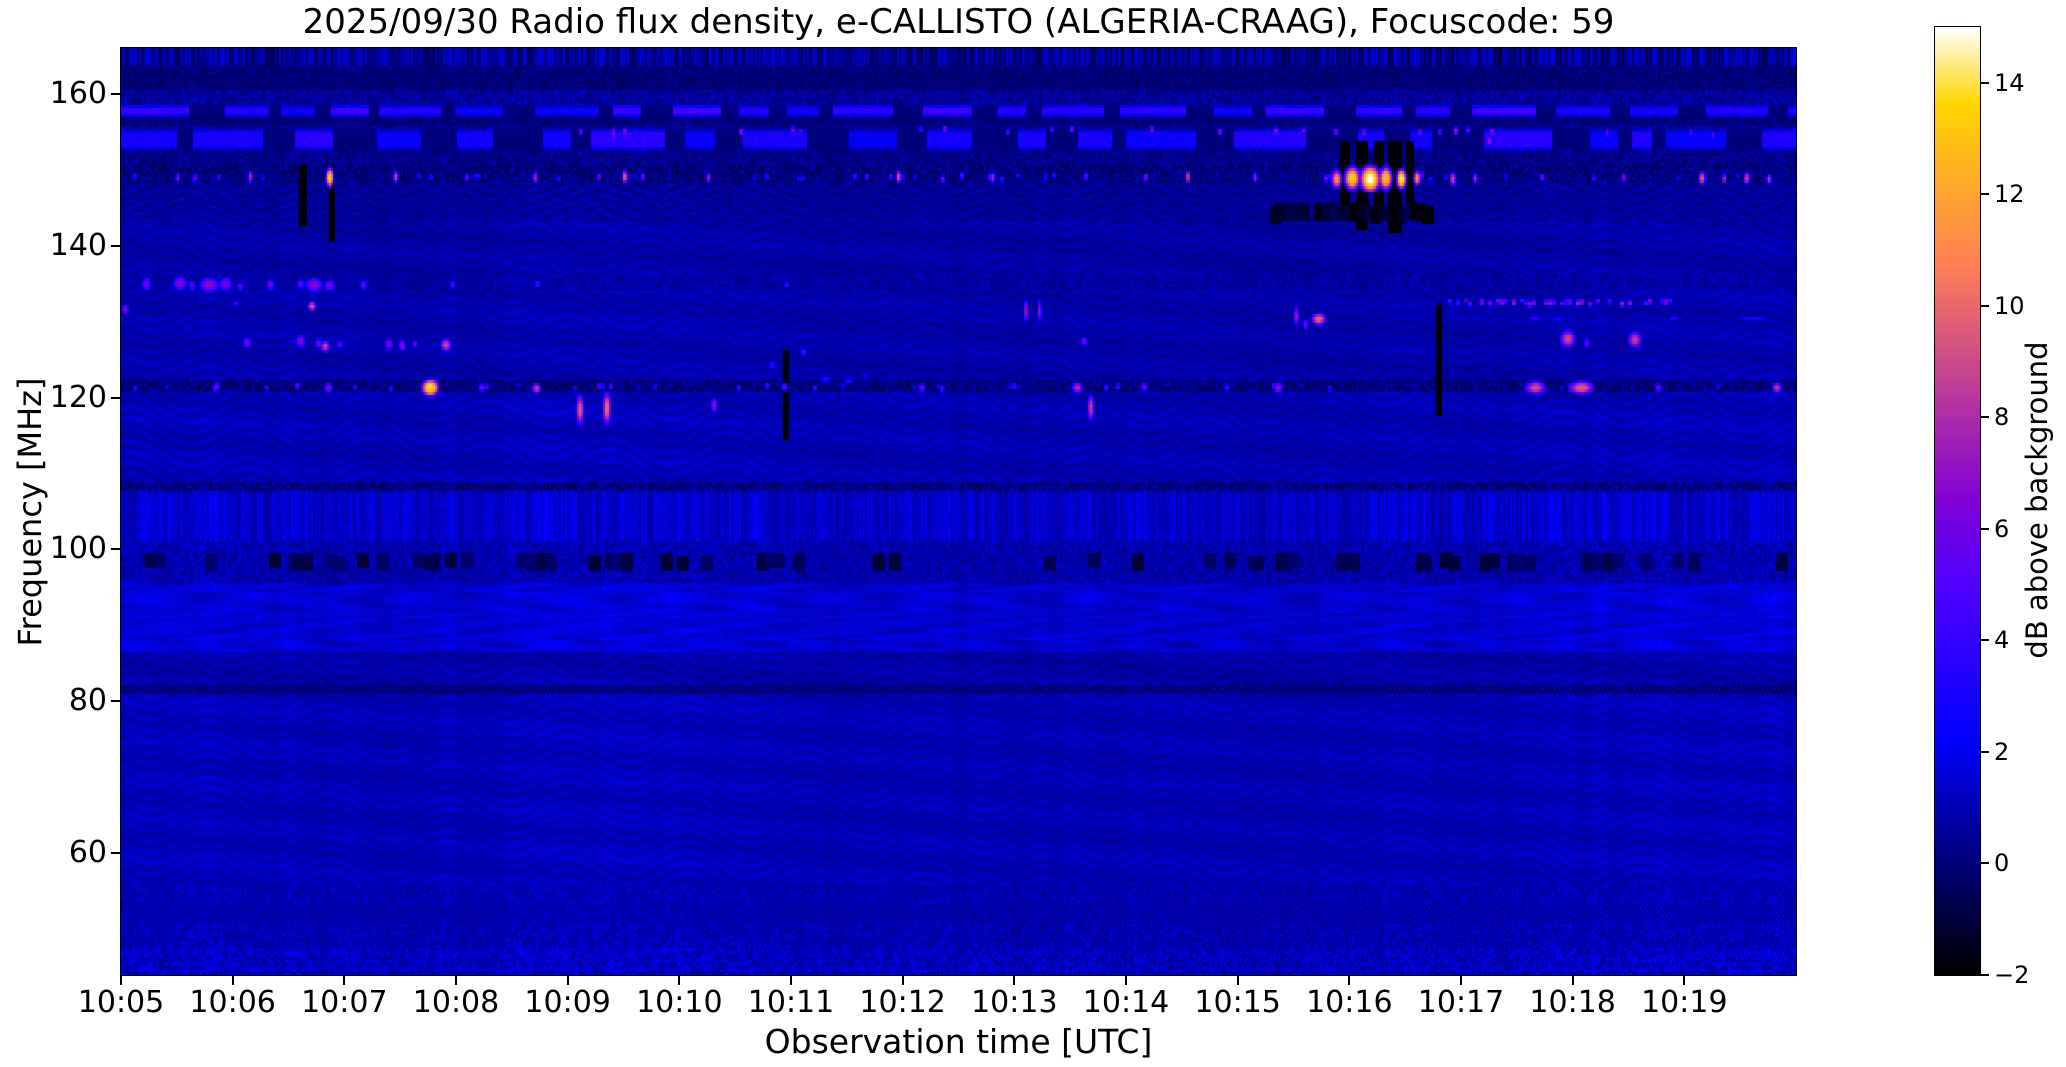 This screenshot has width=2066, height=1067. Describe the element at coordinates (2037, 500) in the screenshot. I see `colorbar-label: dB above background` at that location.